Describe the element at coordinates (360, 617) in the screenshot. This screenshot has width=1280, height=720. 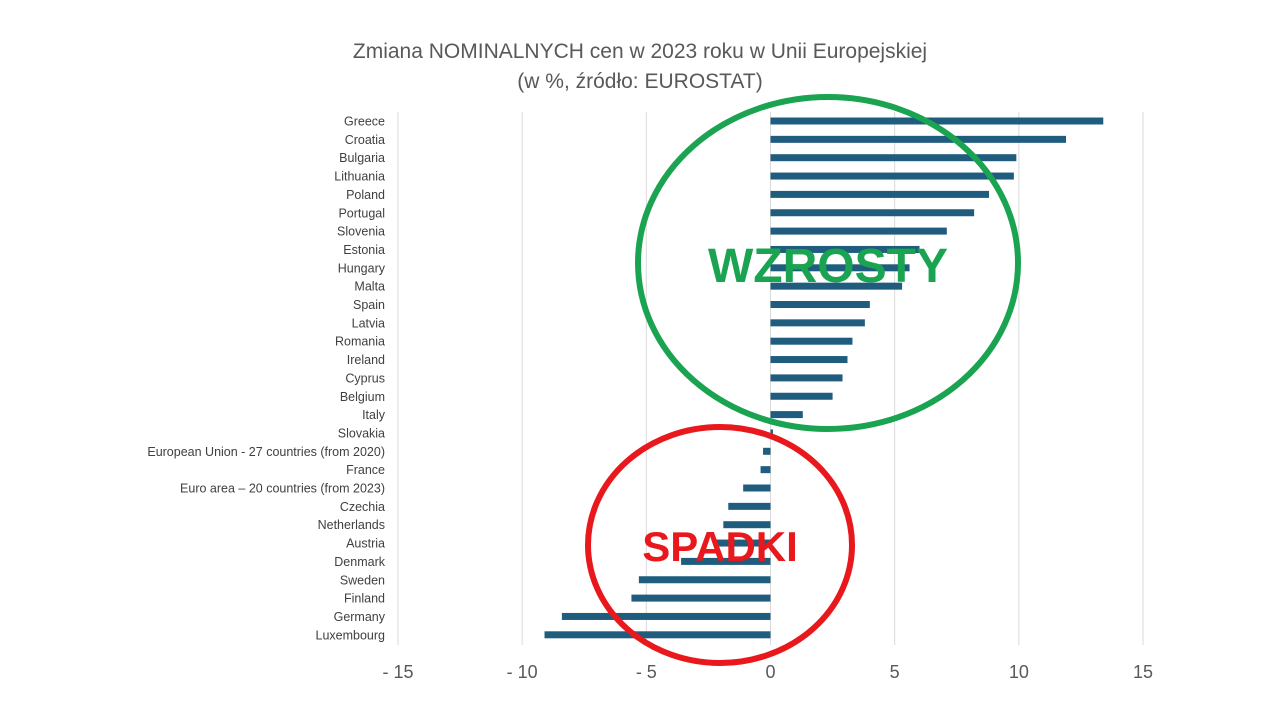
I see `category-label: Germany` at that location.